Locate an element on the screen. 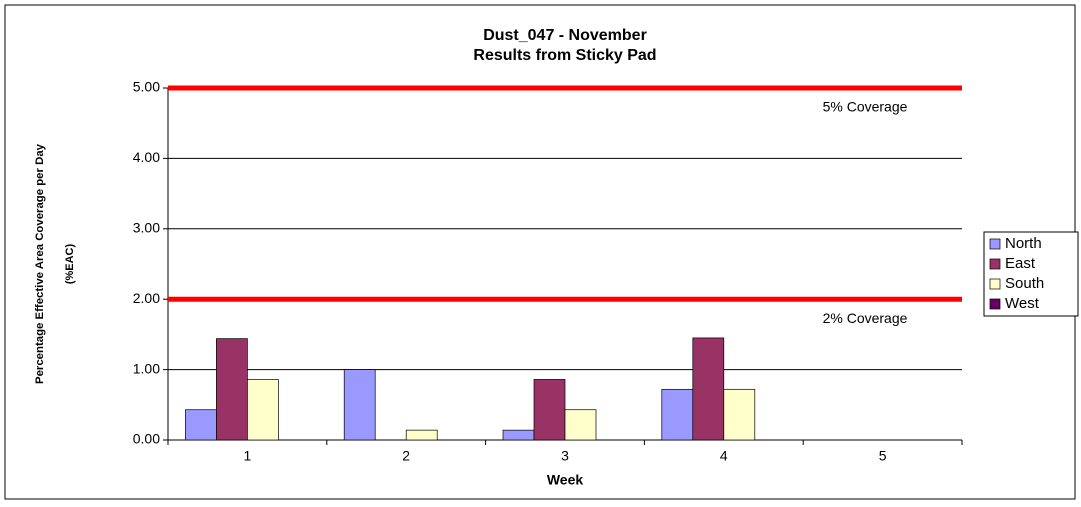 This screenshot has height=507, width=1081. legend-label: South is located at coordinates (1024, 283).